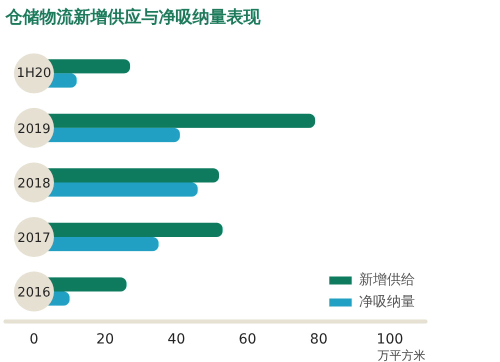  I want to click on y-tick-label: 2017, so click(34, 238).